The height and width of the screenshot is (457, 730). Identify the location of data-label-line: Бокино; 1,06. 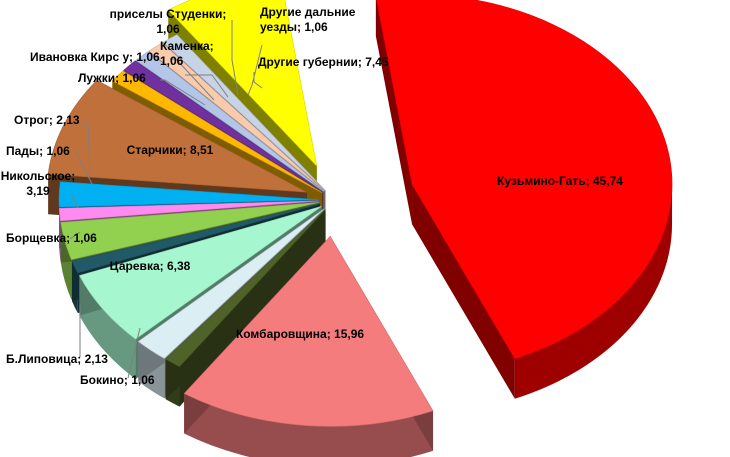
(117, 380).